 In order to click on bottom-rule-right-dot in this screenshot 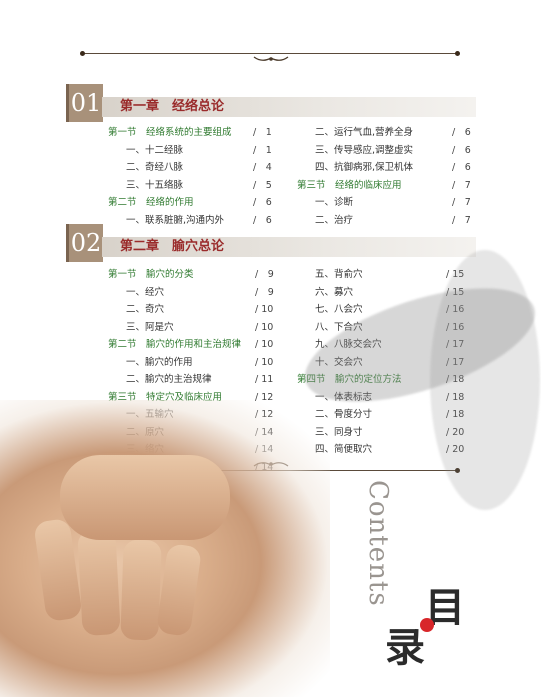, I will do `click(457, 470)`.